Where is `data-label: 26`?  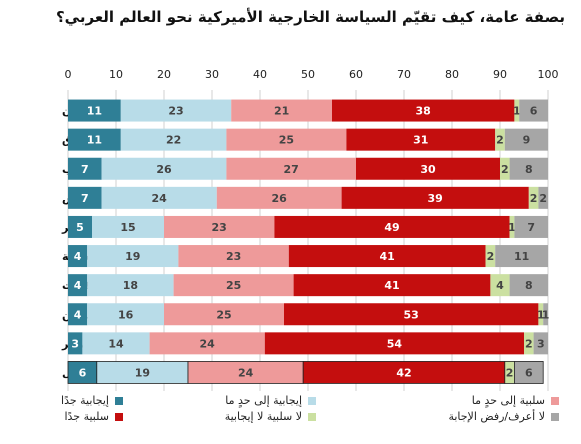
data-label: 26 is located at coordinates (280, 198).